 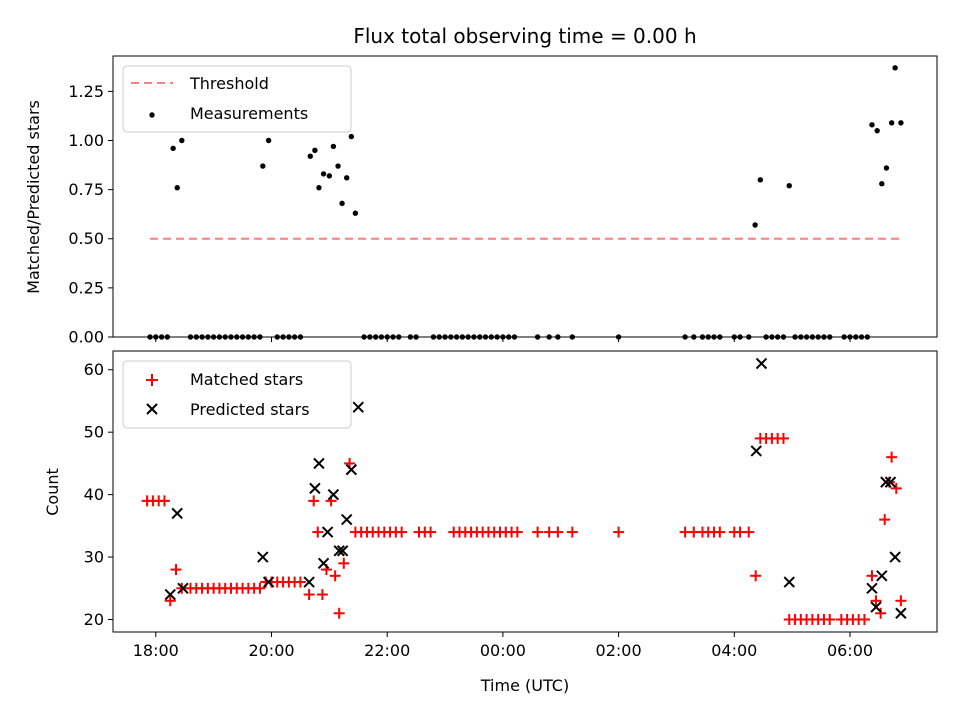 I want to click on count-x-tick-label: 00:00, so click(x=503, y=650).